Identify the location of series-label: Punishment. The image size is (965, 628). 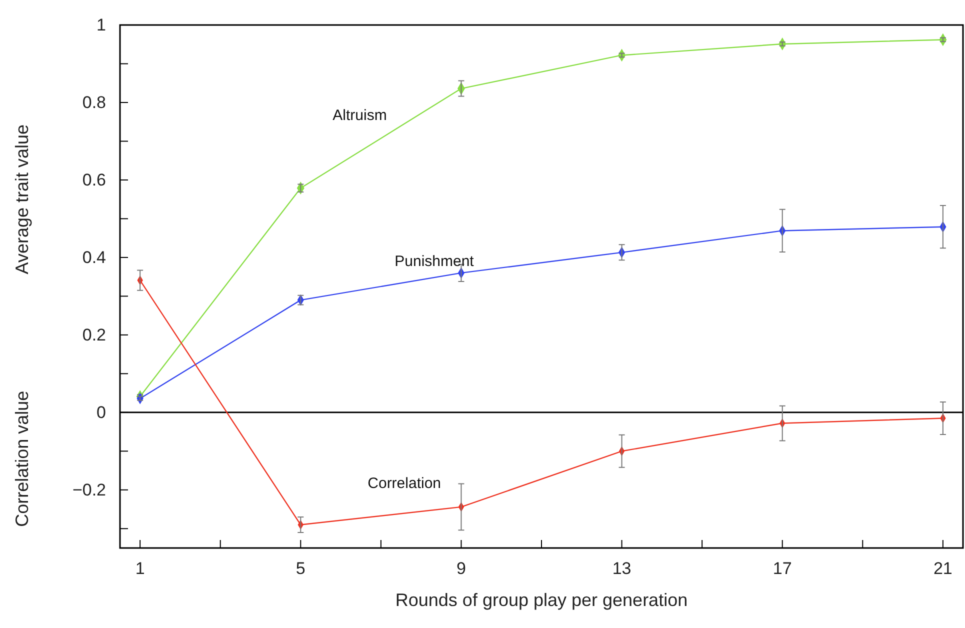
(434, 261).